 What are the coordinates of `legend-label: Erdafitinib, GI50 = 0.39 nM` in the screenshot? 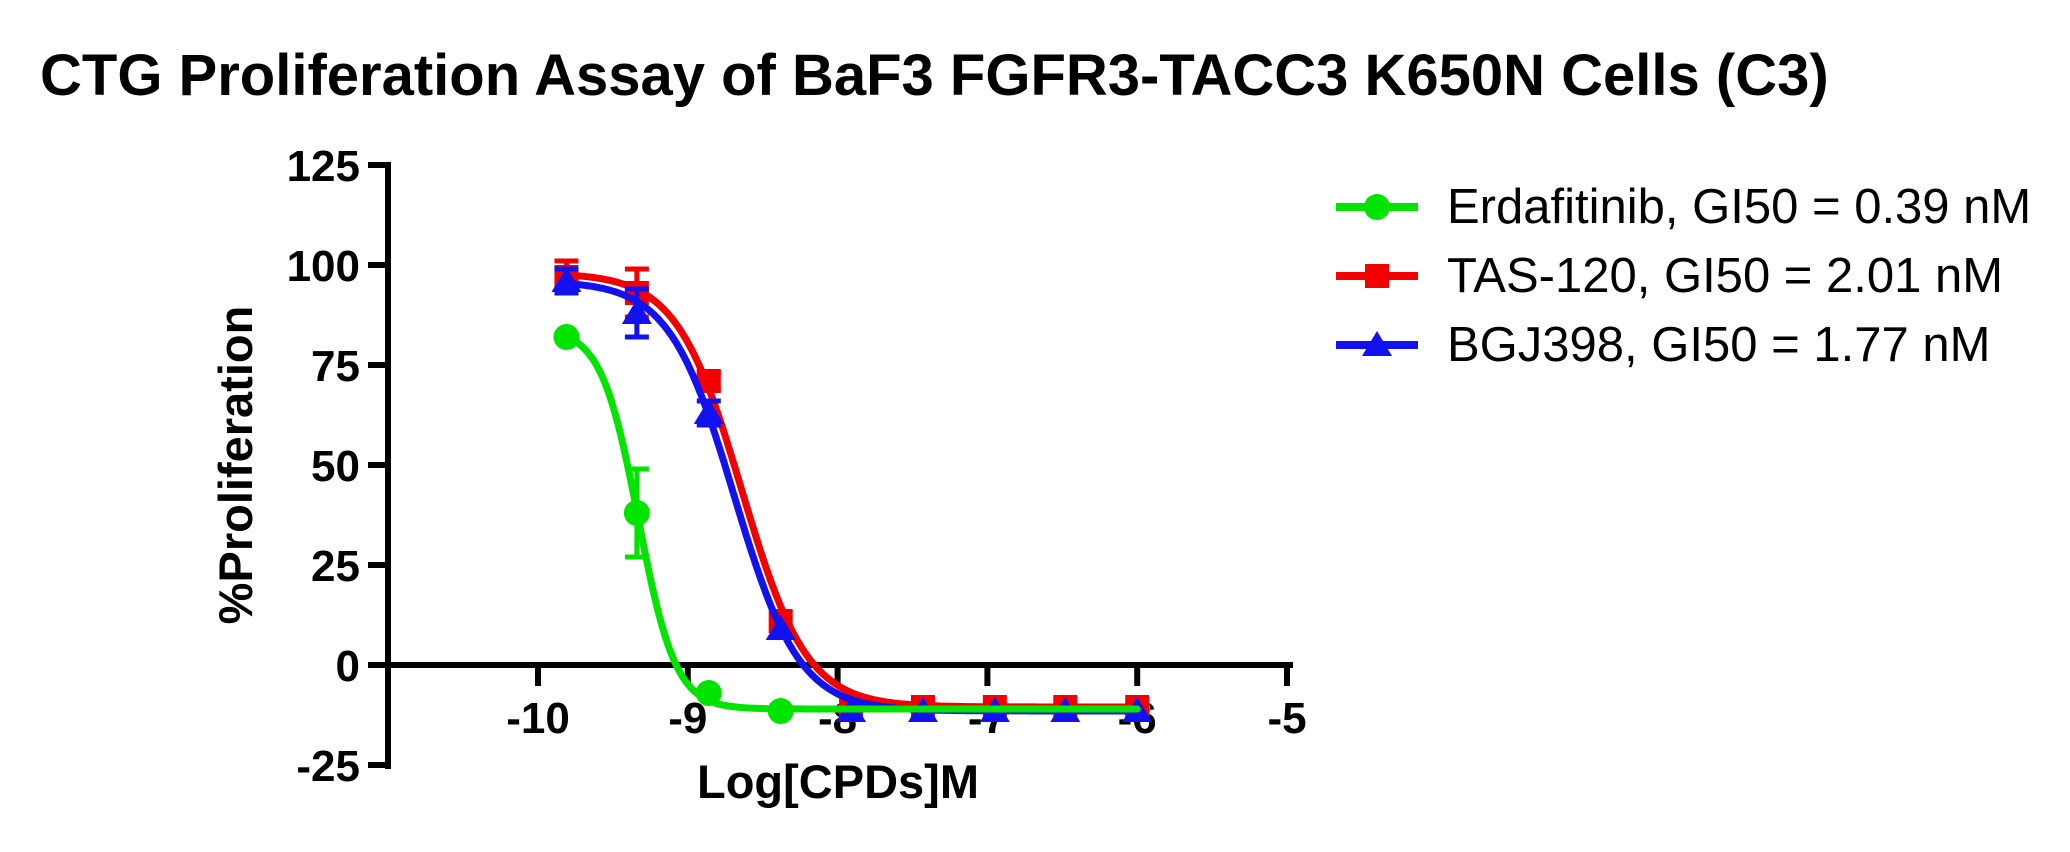 It's located at (1739, 207).